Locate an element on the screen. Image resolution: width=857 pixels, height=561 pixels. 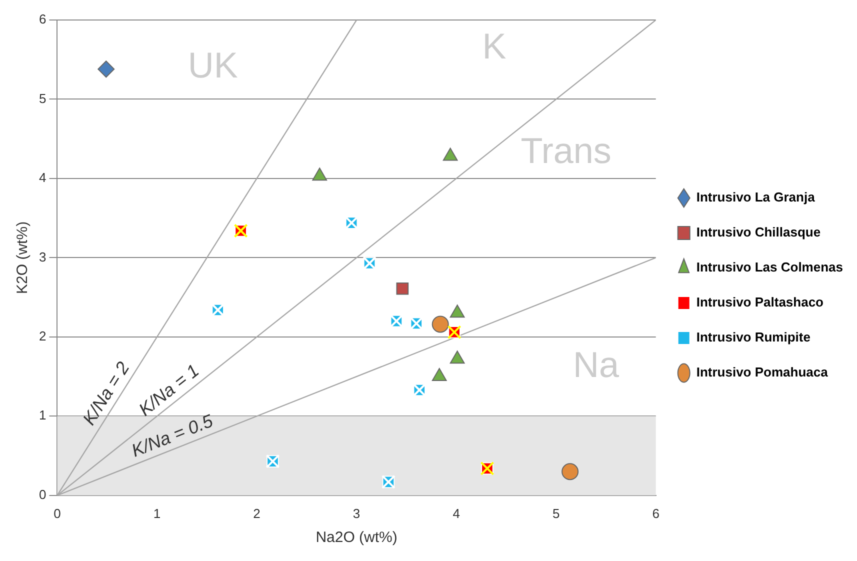
y-tick-label: 2 is located at coordinates (42, 336).